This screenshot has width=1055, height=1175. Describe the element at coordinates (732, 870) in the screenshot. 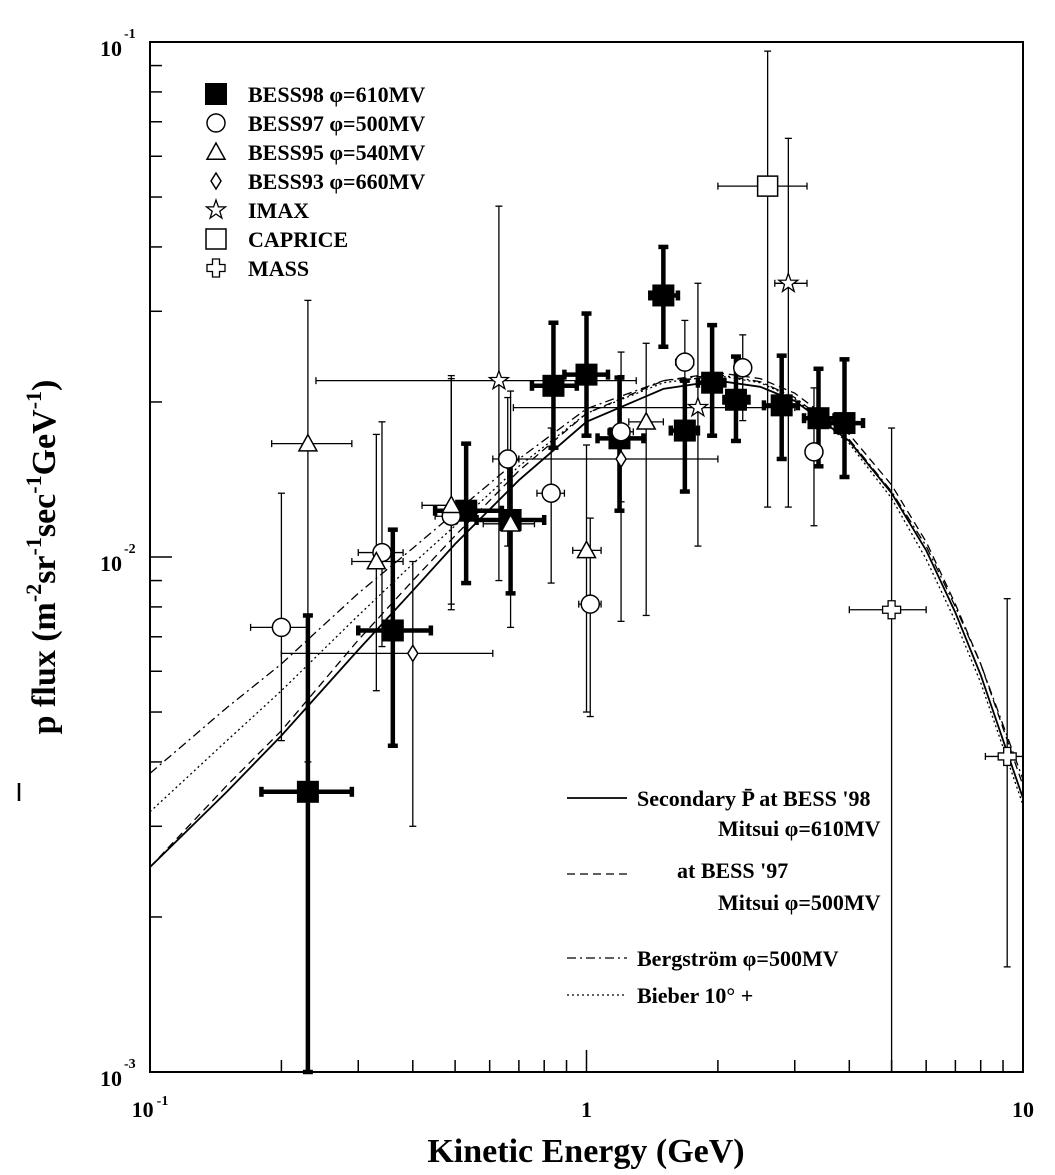

I see `legend-line-label: at BESS '97` at that location.